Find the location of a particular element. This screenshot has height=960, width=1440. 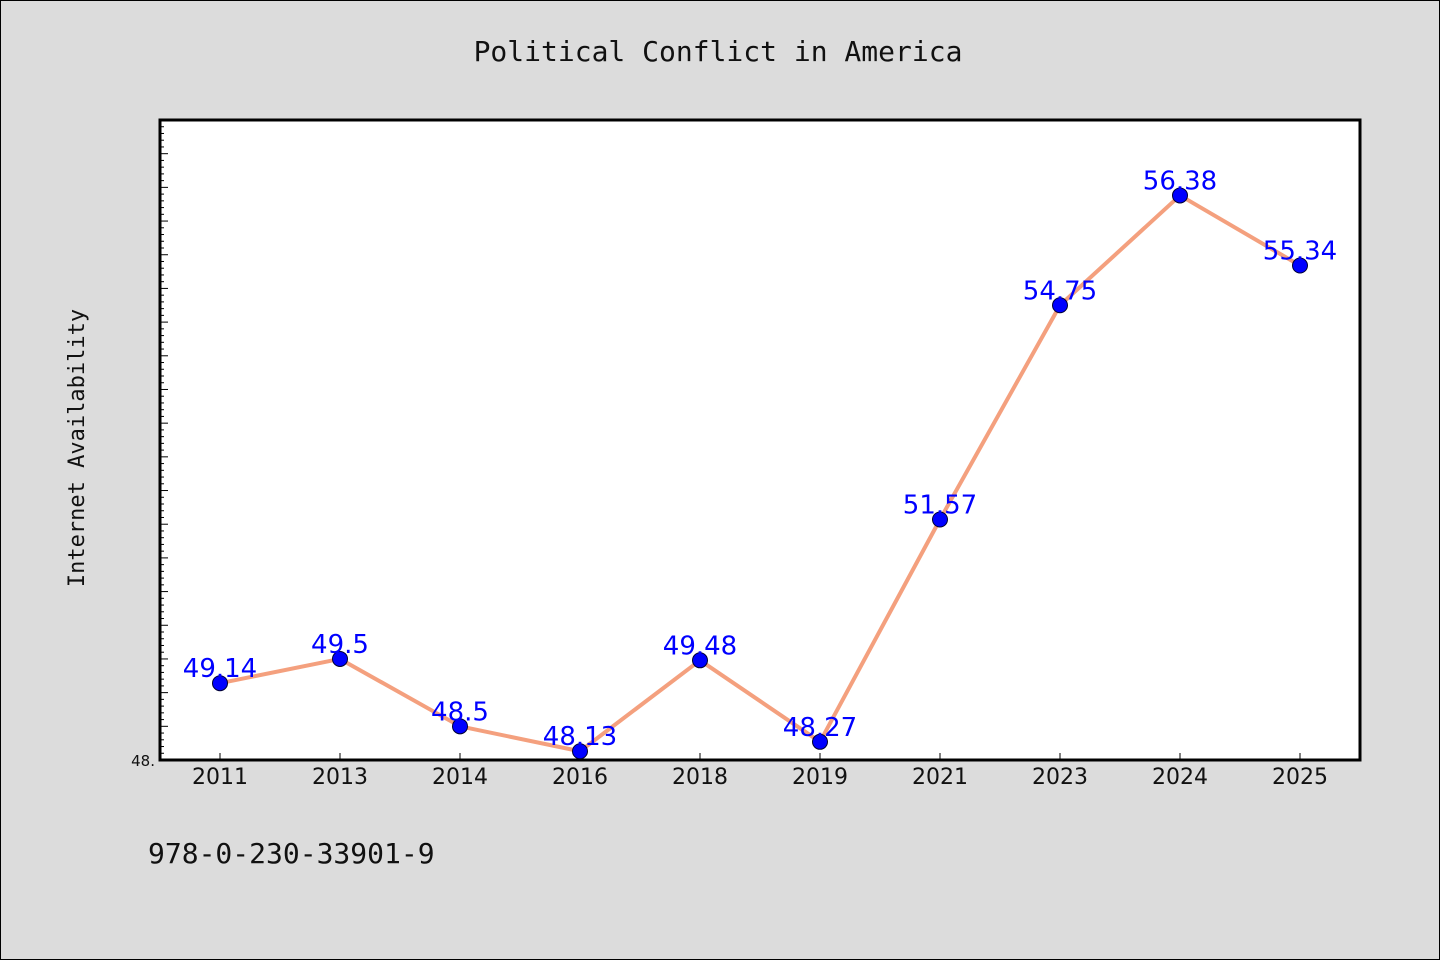

x-tick-label: 2025 is located at coordinates (1300, 777).